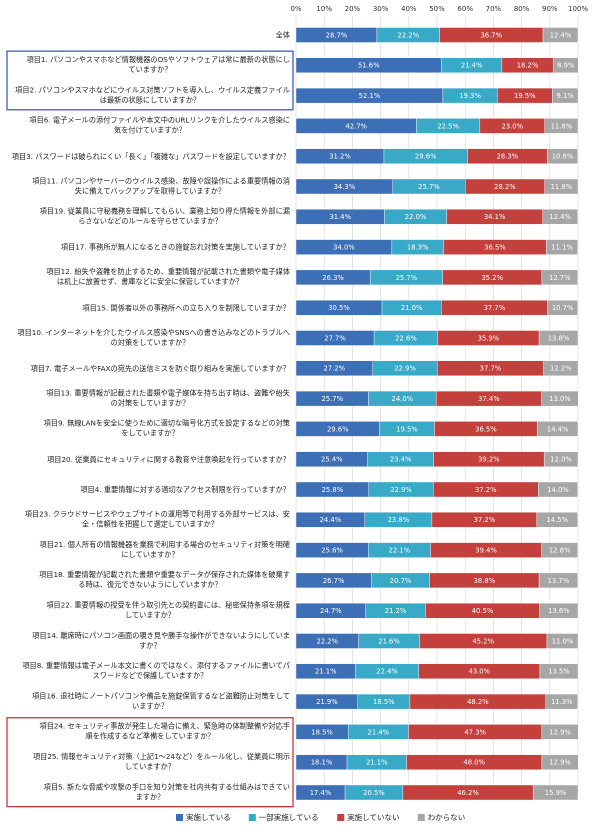 This screenshot has height=832, width=600. I want to click on row-label-line: いますか？, so click(150, 705).